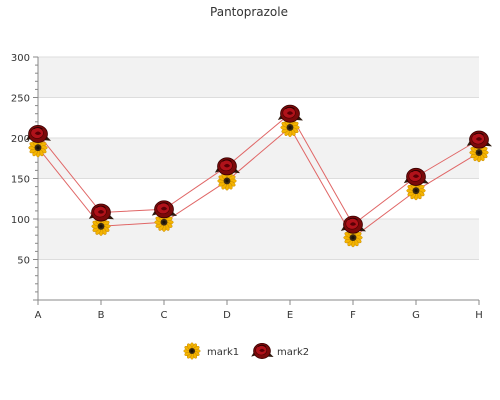  Describe the element at coordinates (416, 315) in the screenshot. I see `x-tick-label: G` at that location.